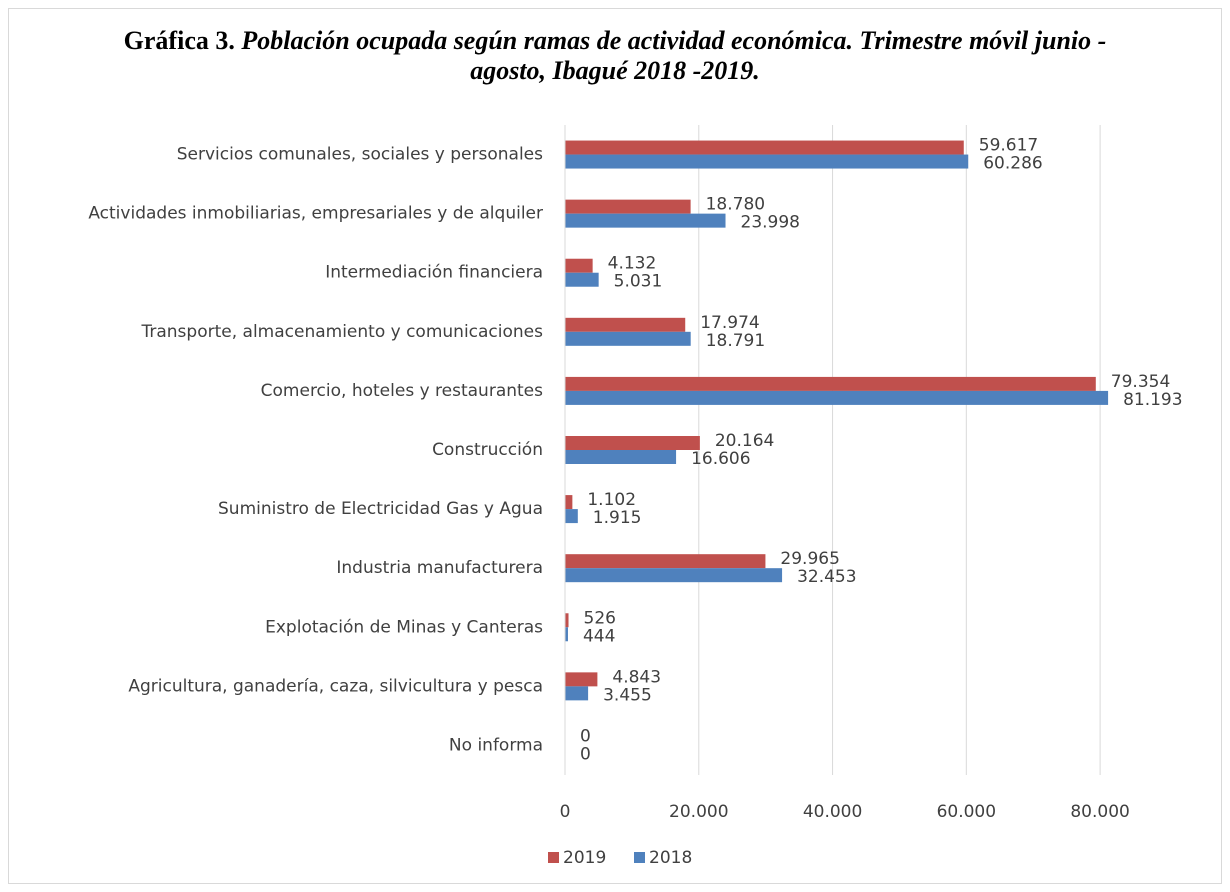 This screenshot has height=892, width=1230. What do you see at coordinates (832, 812) in the screenshot?
I see `x-tick-label: 40.000` at bounding box center [832, 812].